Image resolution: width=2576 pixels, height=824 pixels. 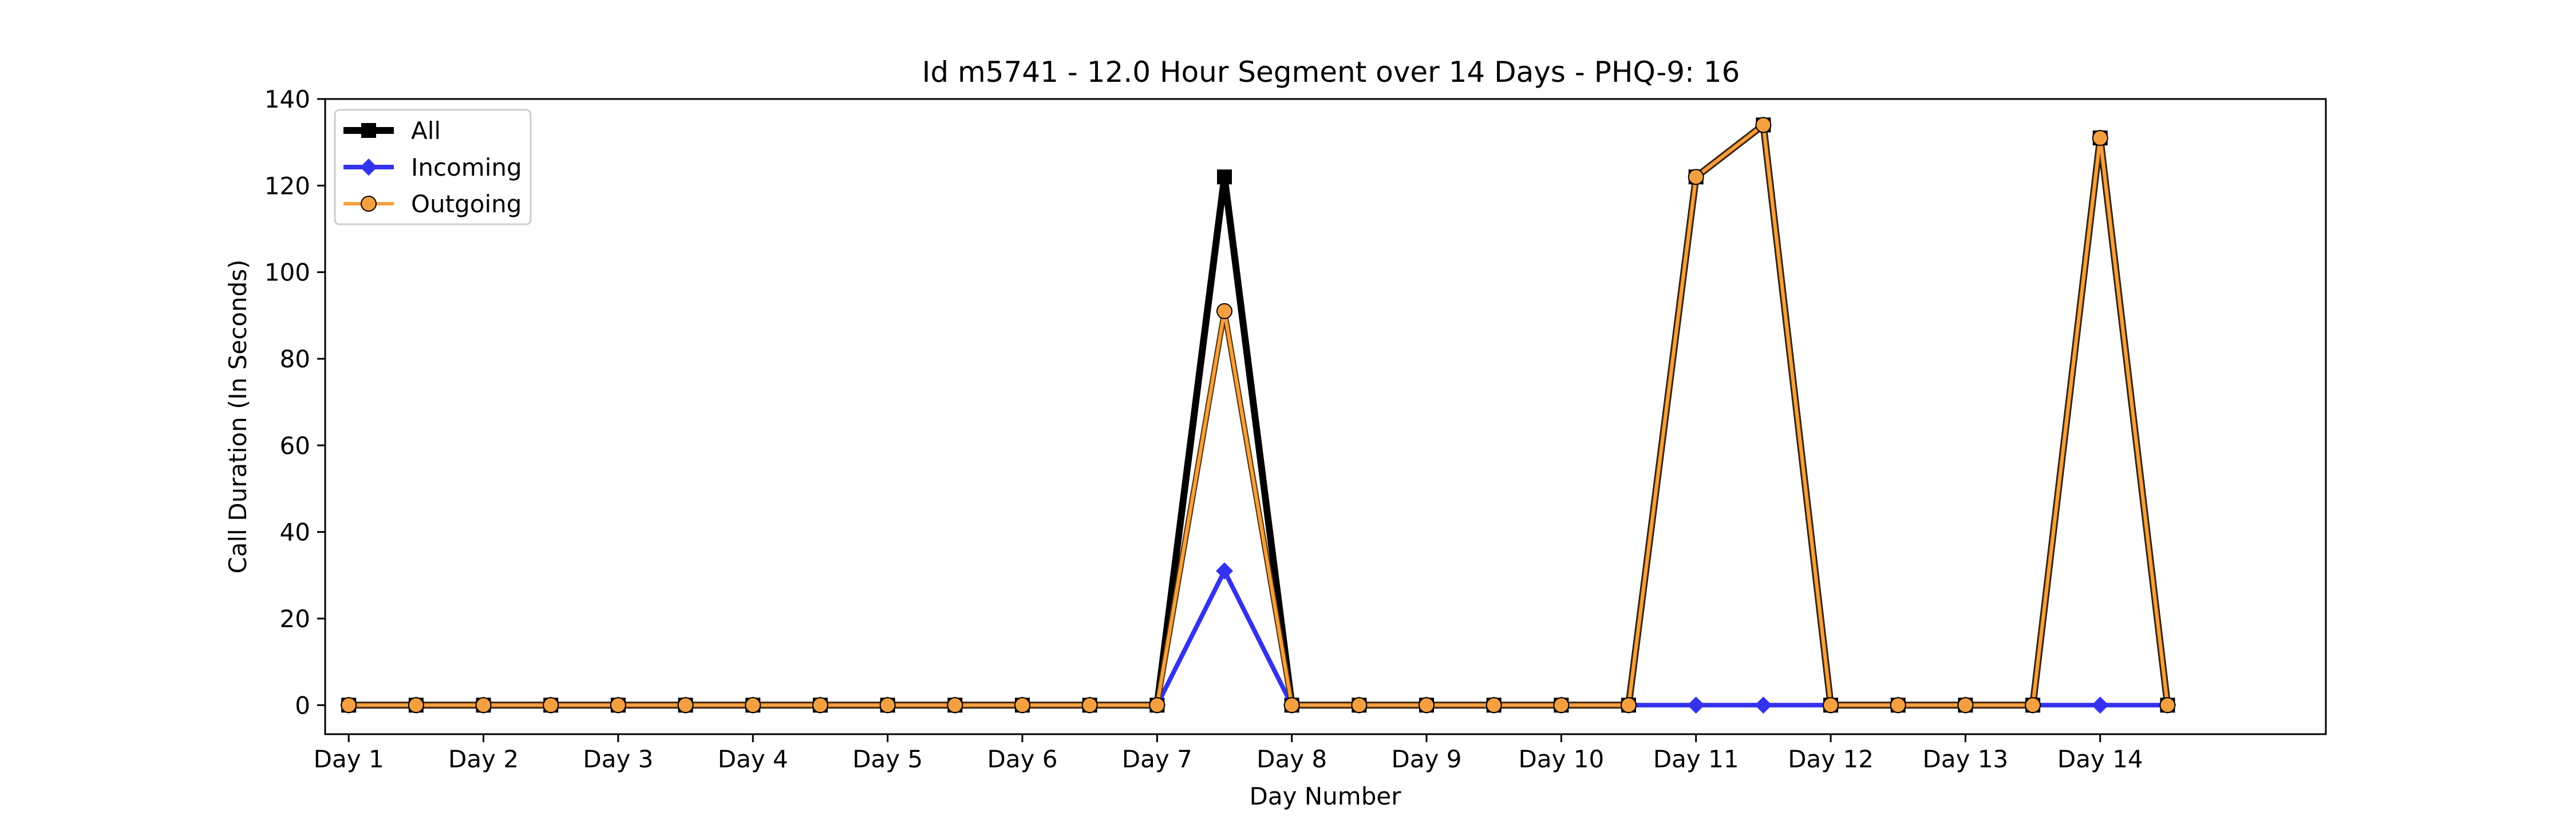 I want to click on y-tick-label: 60, so click(x=295, y=445).